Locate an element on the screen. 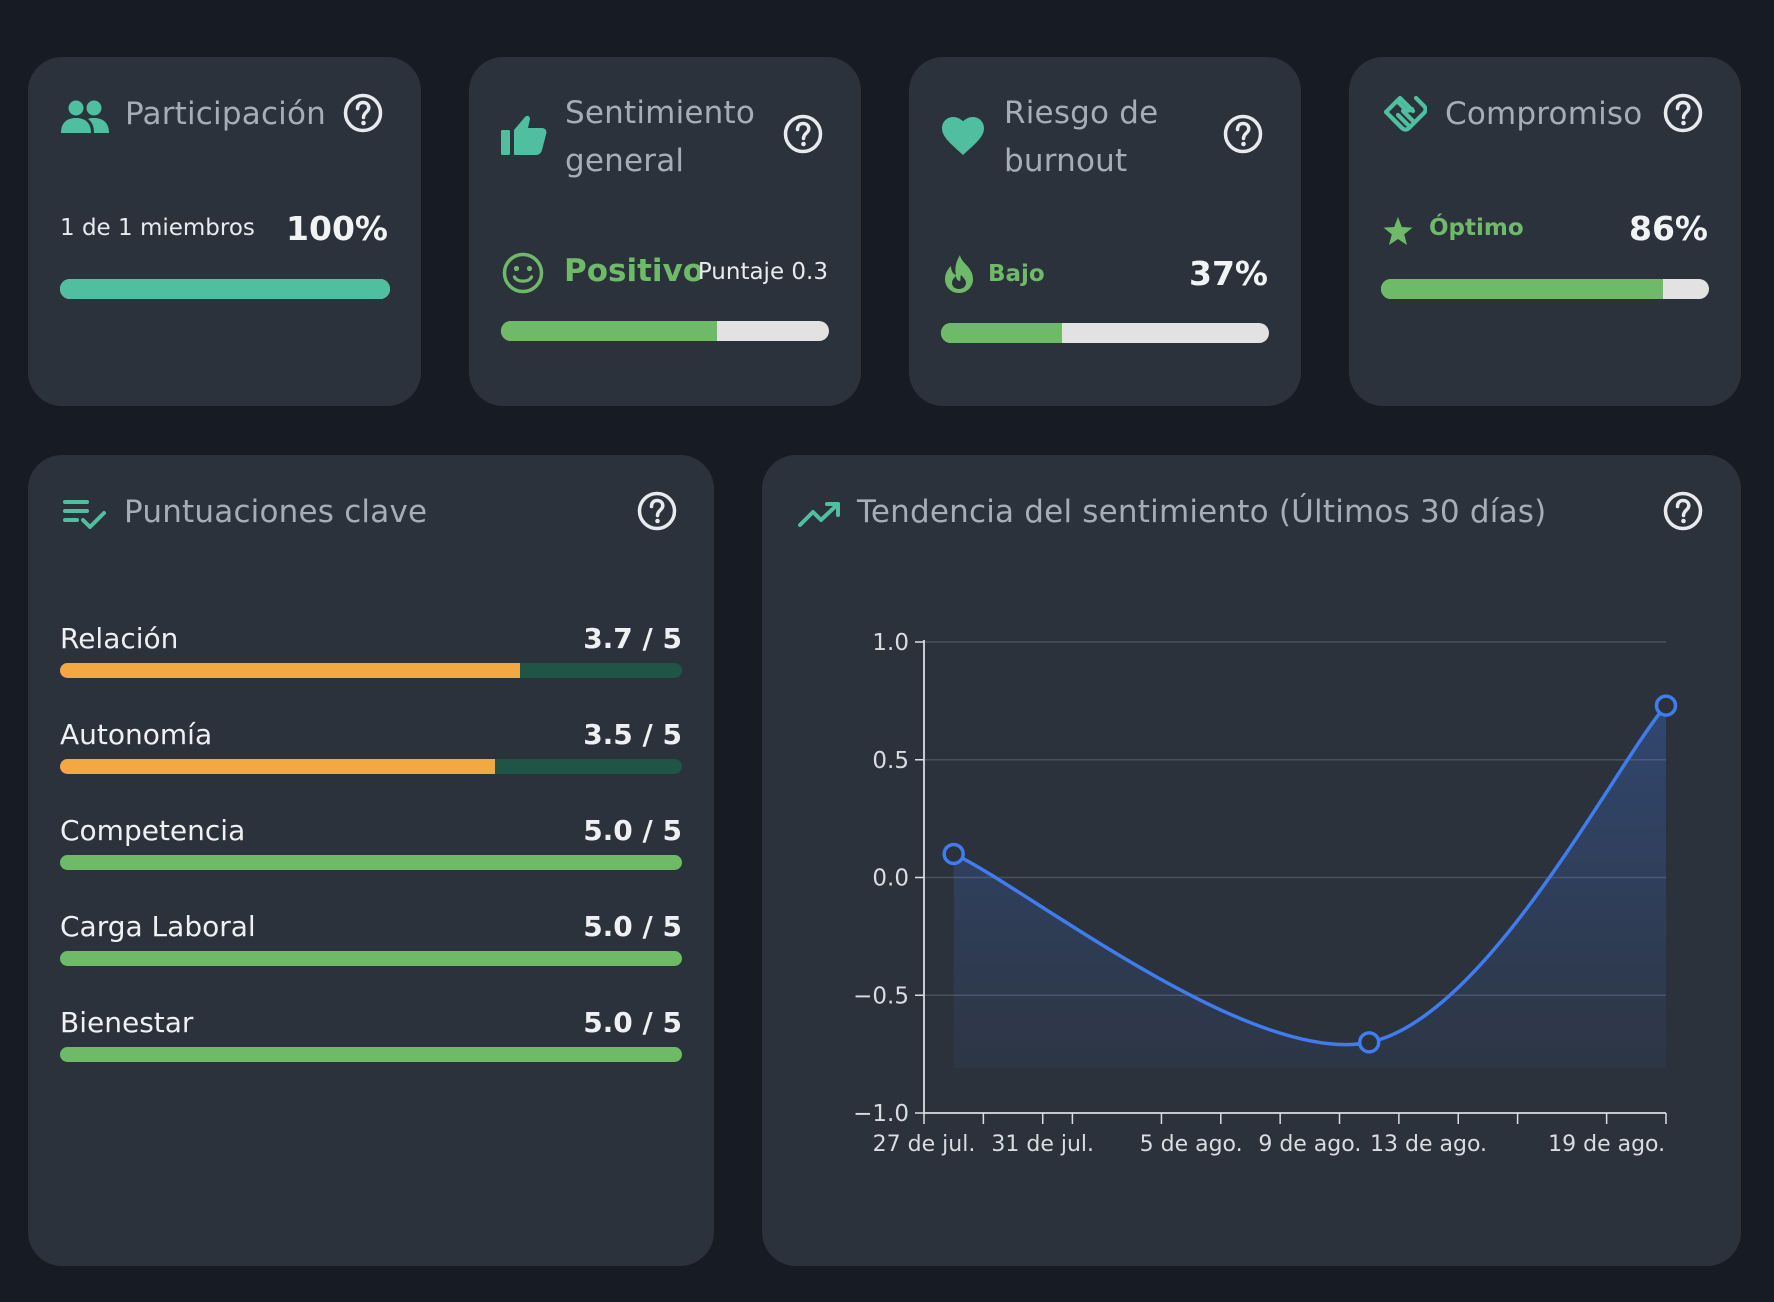 This screenshot has width=1774, height=1302. participation-title: Participación is located at coordinates (226, 114).